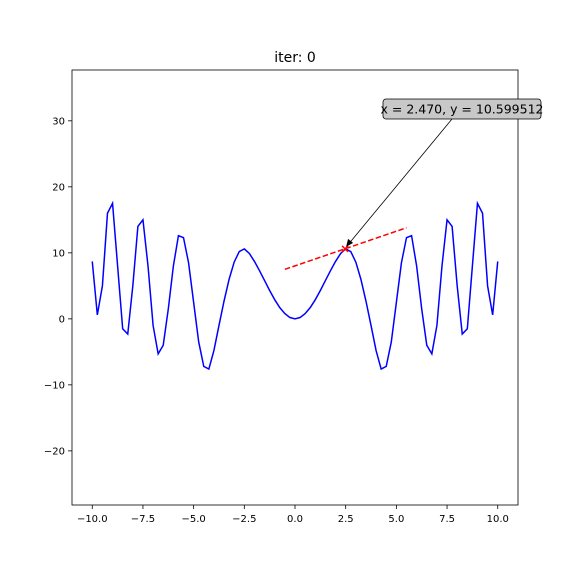 The image size is (576, 580). I want to click on x-tick-label: −10.0, so click(92, 519).